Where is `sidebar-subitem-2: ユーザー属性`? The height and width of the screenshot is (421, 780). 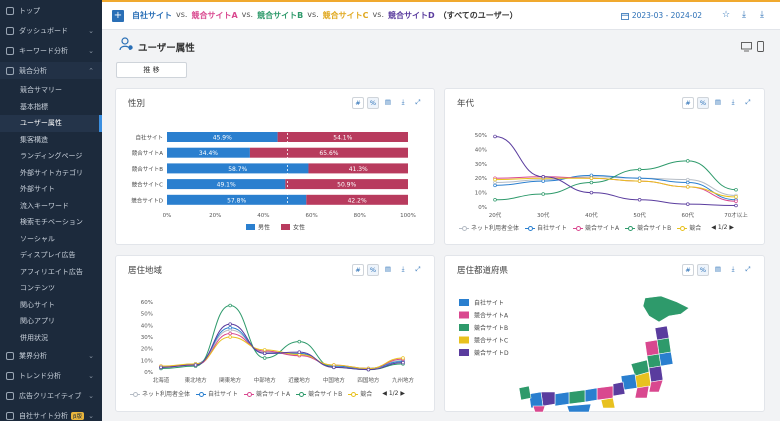 sidebar-subitem-2: ユーザー属性 is located at coordinates (51, 123).